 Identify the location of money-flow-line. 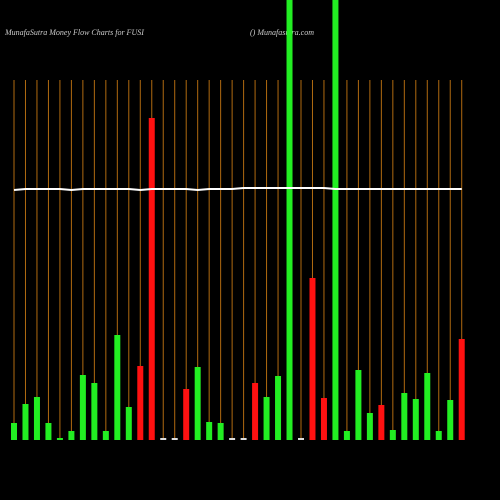
(237, 189).